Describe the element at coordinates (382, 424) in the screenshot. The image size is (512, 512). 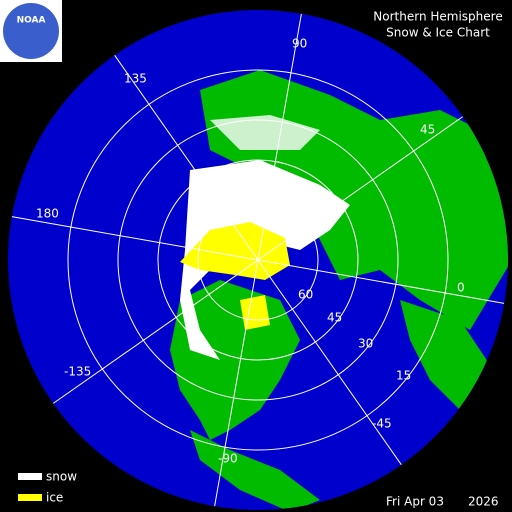
I see `longitude-label: -45` at that location.